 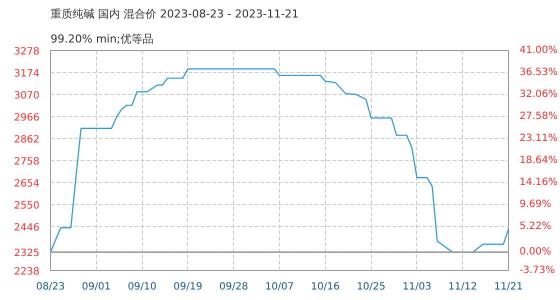 What do you see at coordinates (539, 72) in the screenshot?
I see `y2-tick-label: 36.53%` at bounding box center [539, 72].